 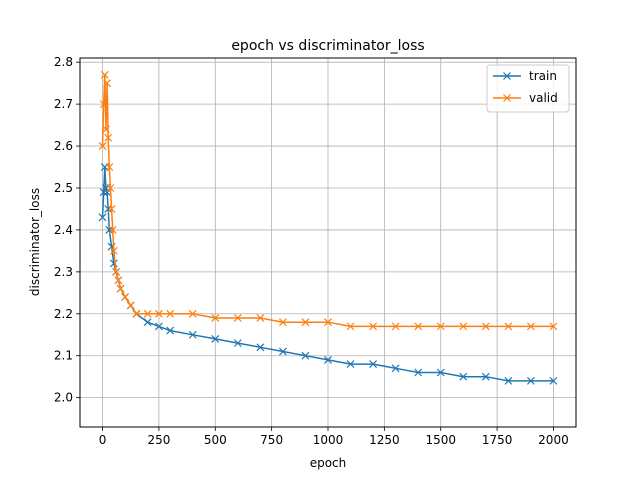 I want to click on chart-title: epoch vs discriminator_loss, so click(x=327, y=46).